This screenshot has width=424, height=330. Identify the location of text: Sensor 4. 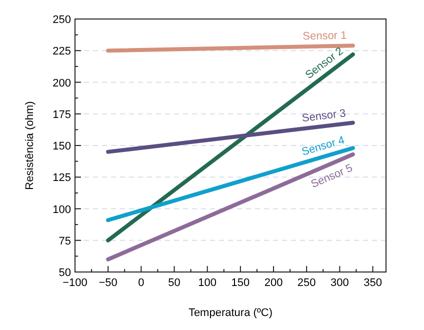
(323, 146).